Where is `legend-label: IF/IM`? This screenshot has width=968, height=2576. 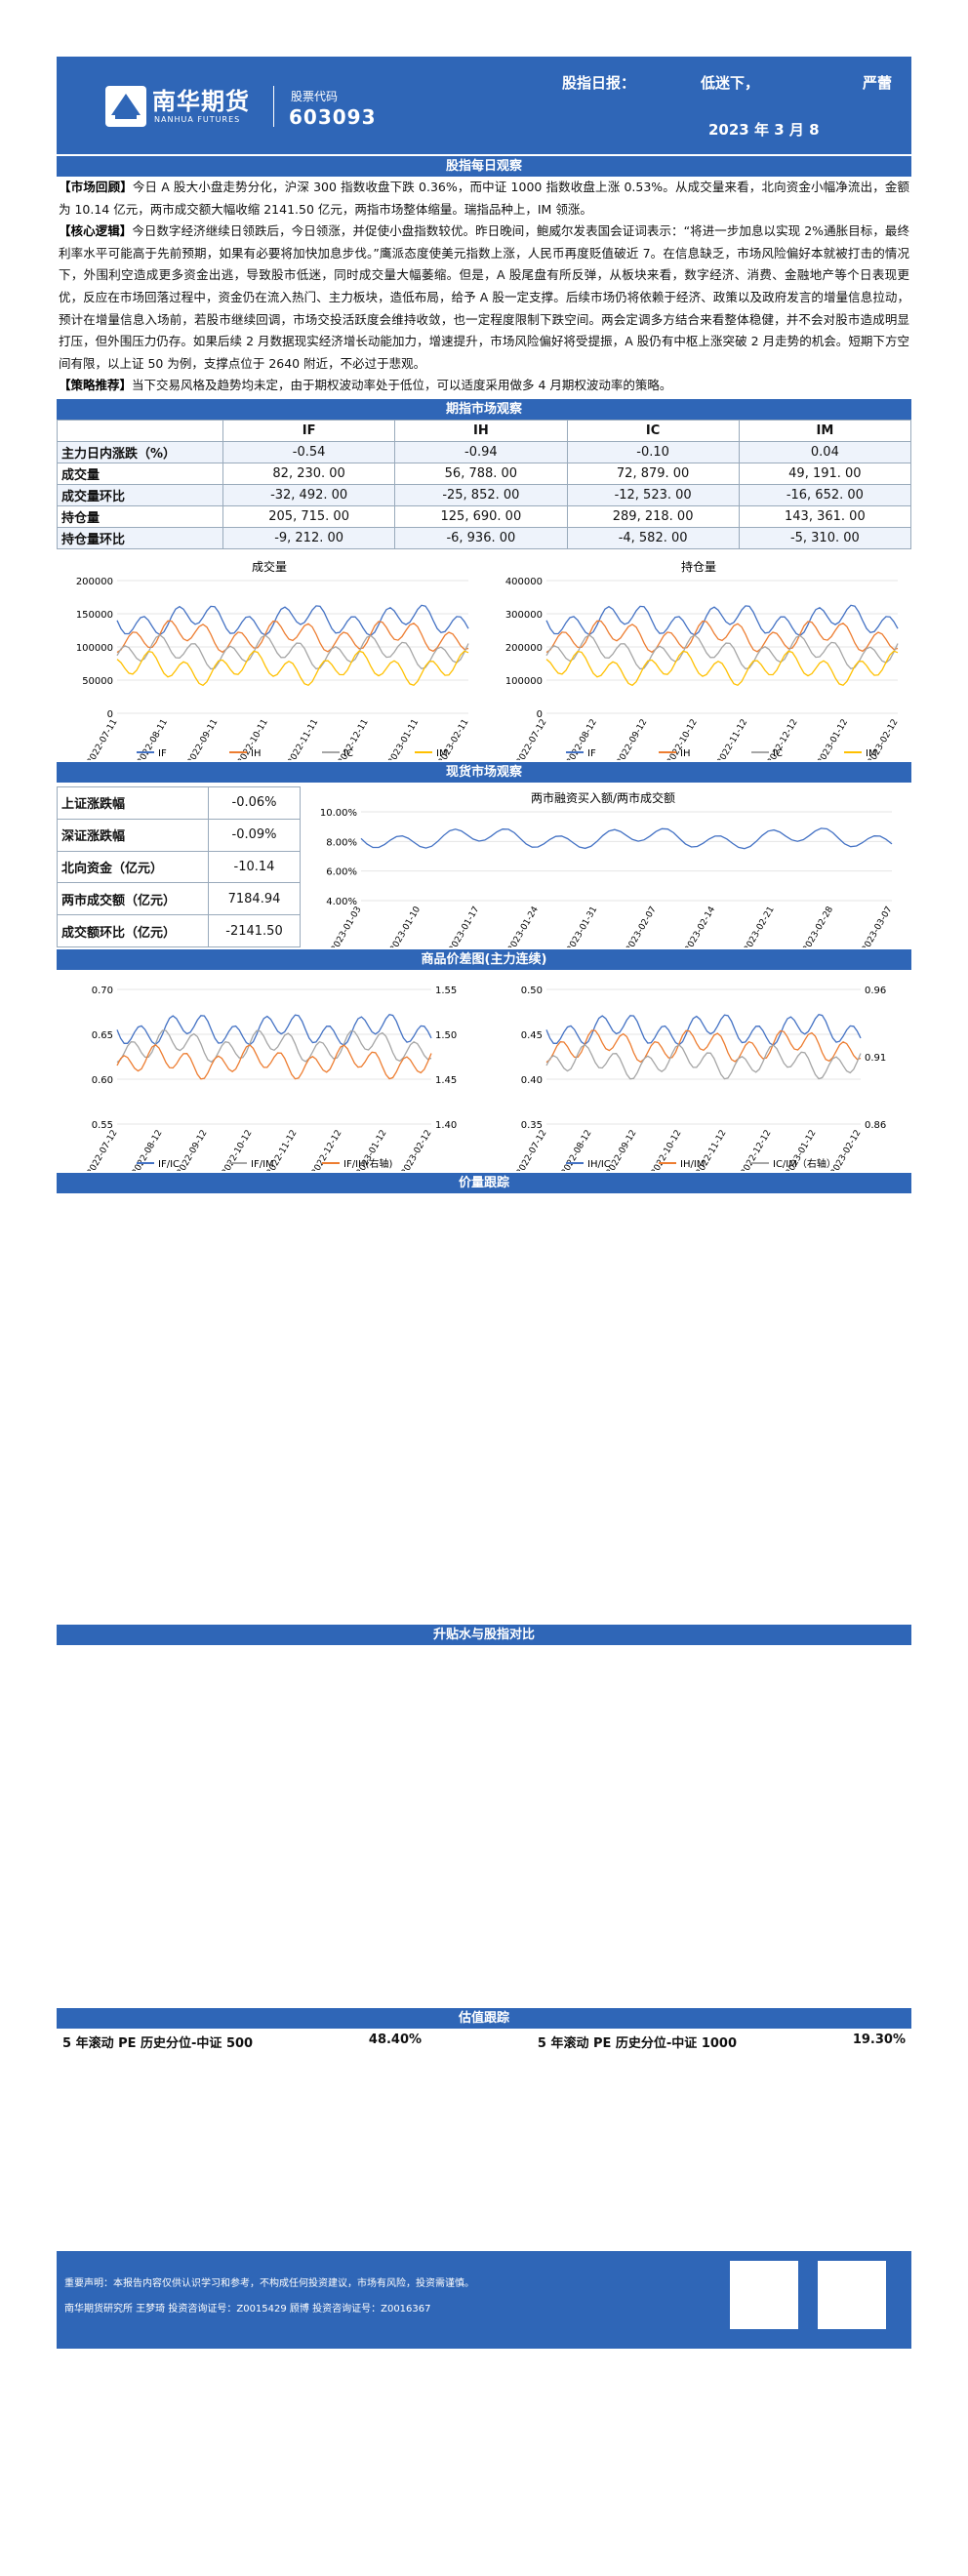 legend-label: IF/IM is located at coordinates (262, 1164).